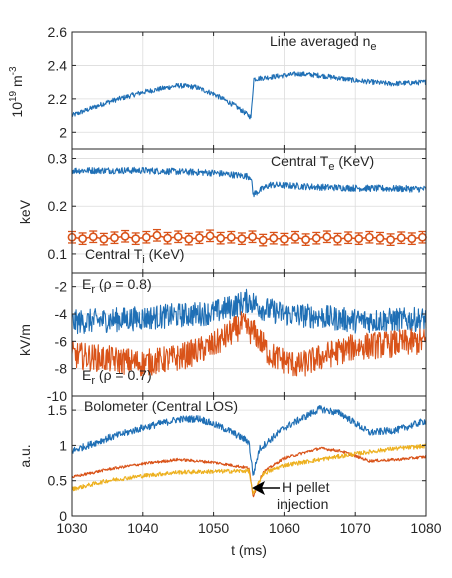 The image size is (452, 578). I want to click on efield-ylabel: kV/m, so click(25, 340).